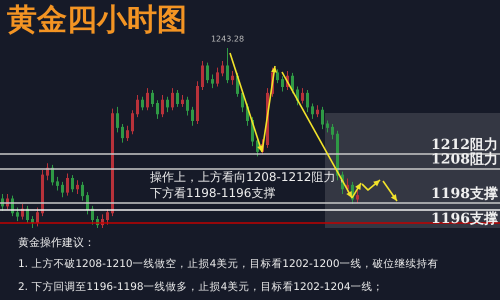 This screenshot has height=300, width=500. Describe the element at coordinates (464, 194) in the screenshot. I see `ref-line-label: 1198支撑` at that location.